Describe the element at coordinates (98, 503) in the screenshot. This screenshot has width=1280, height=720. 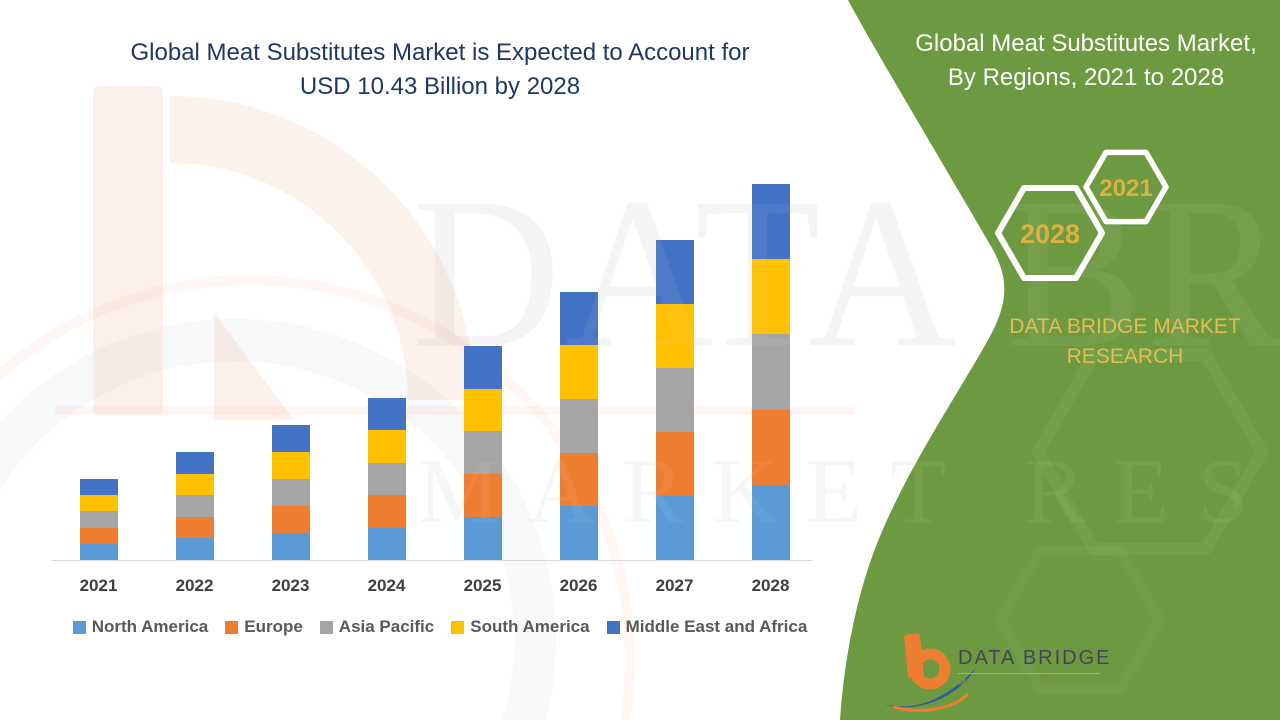
I see `bar-segment-2021-south-america` at that location.